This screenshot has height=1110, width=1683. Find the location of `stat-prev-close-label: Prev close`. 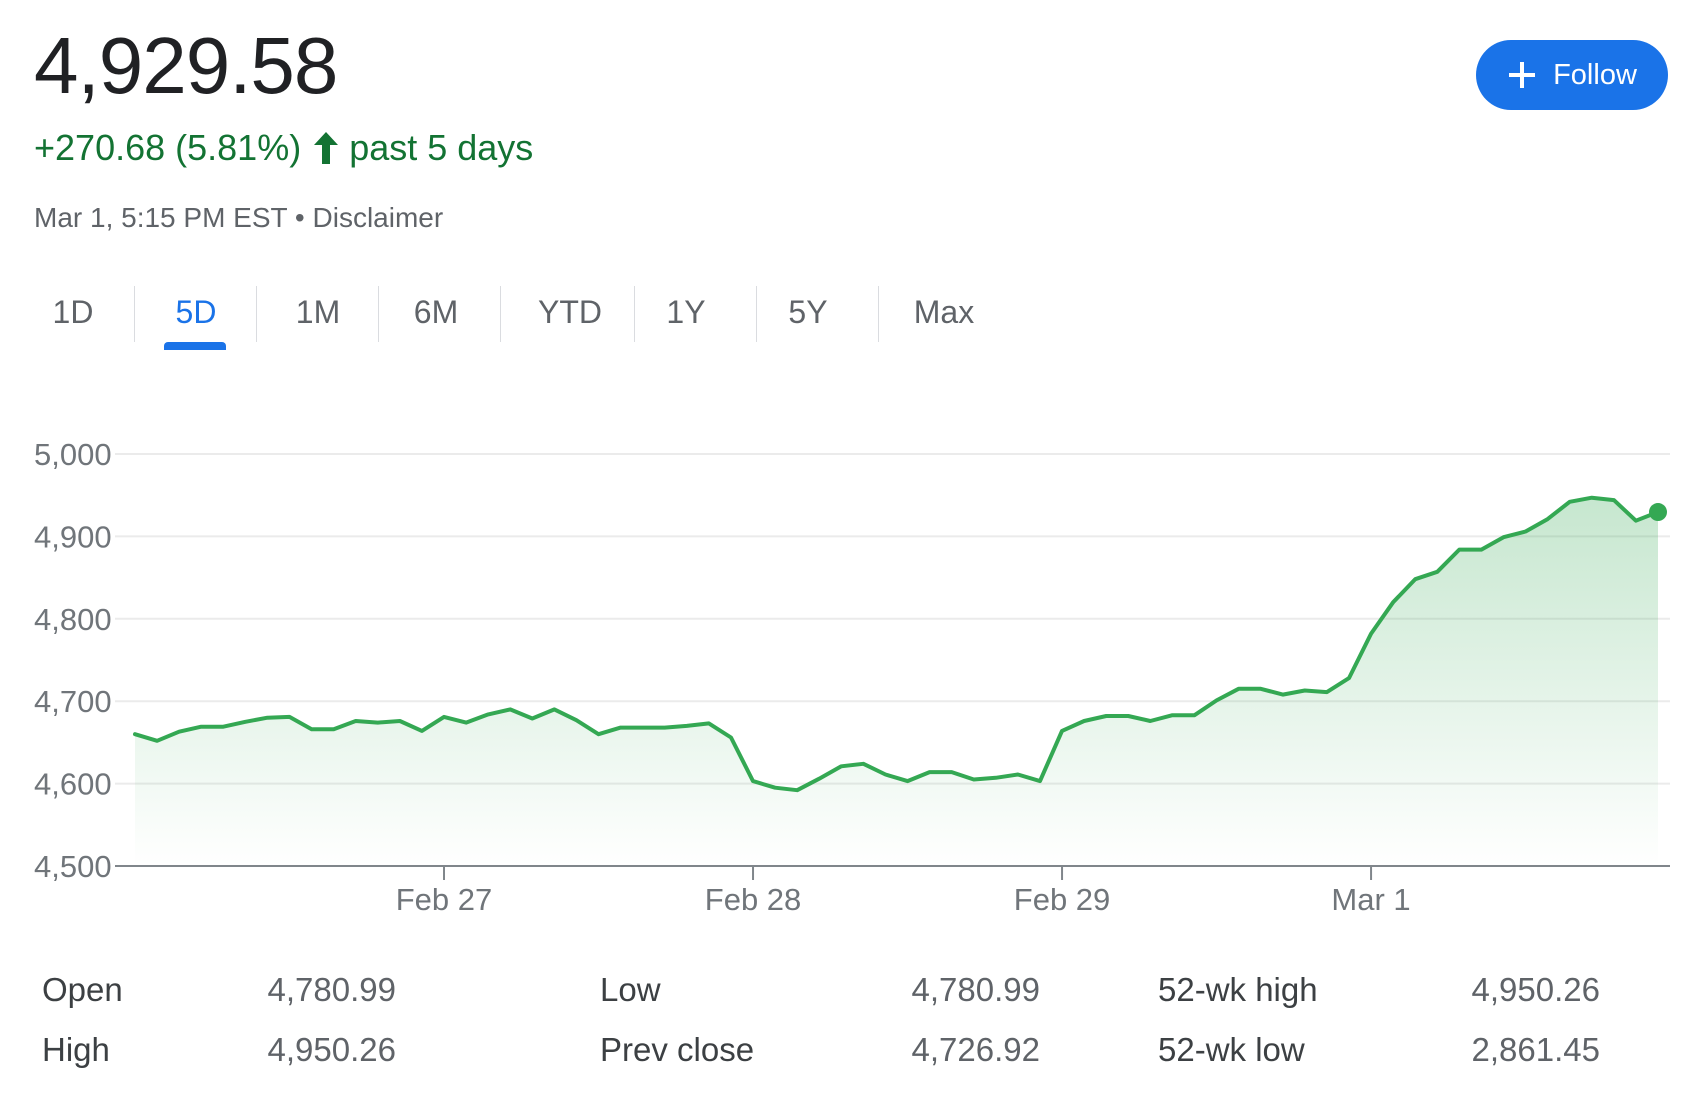

stat-prev-close-label: Prev close is located at coordinates (677, 1049).